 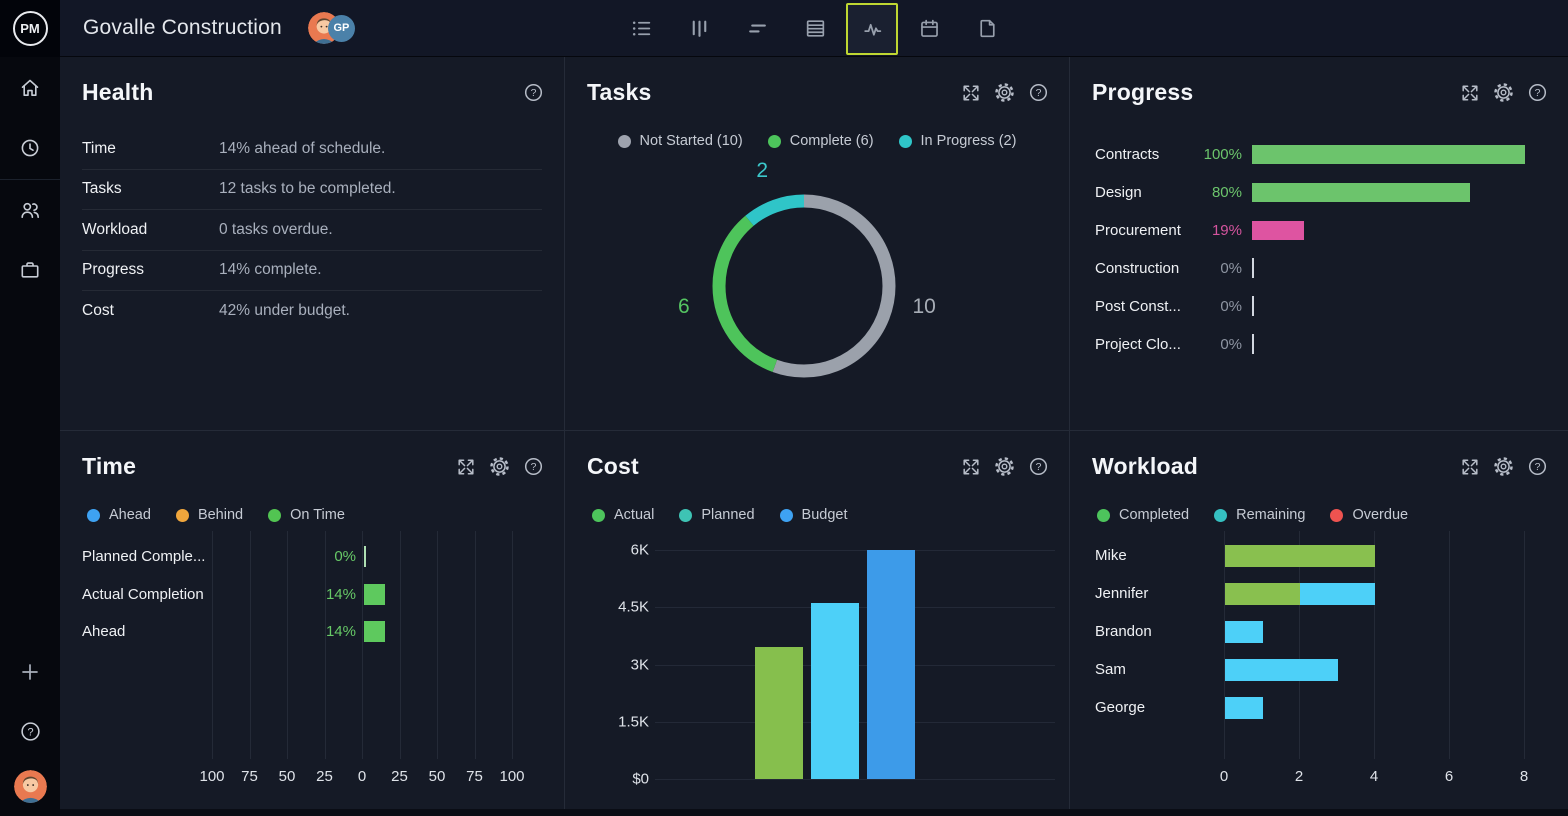 I want to click on time-bar, so click(x=364, y=556).